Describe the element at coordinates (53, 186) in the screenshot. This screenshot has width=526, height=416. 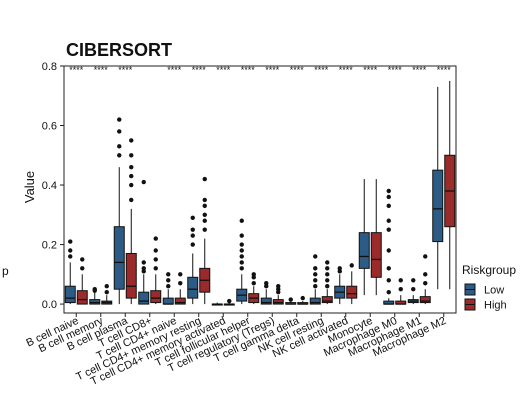
I see `y-axis: 0.0 0.2 0.4 0.6 0.8` at that location.